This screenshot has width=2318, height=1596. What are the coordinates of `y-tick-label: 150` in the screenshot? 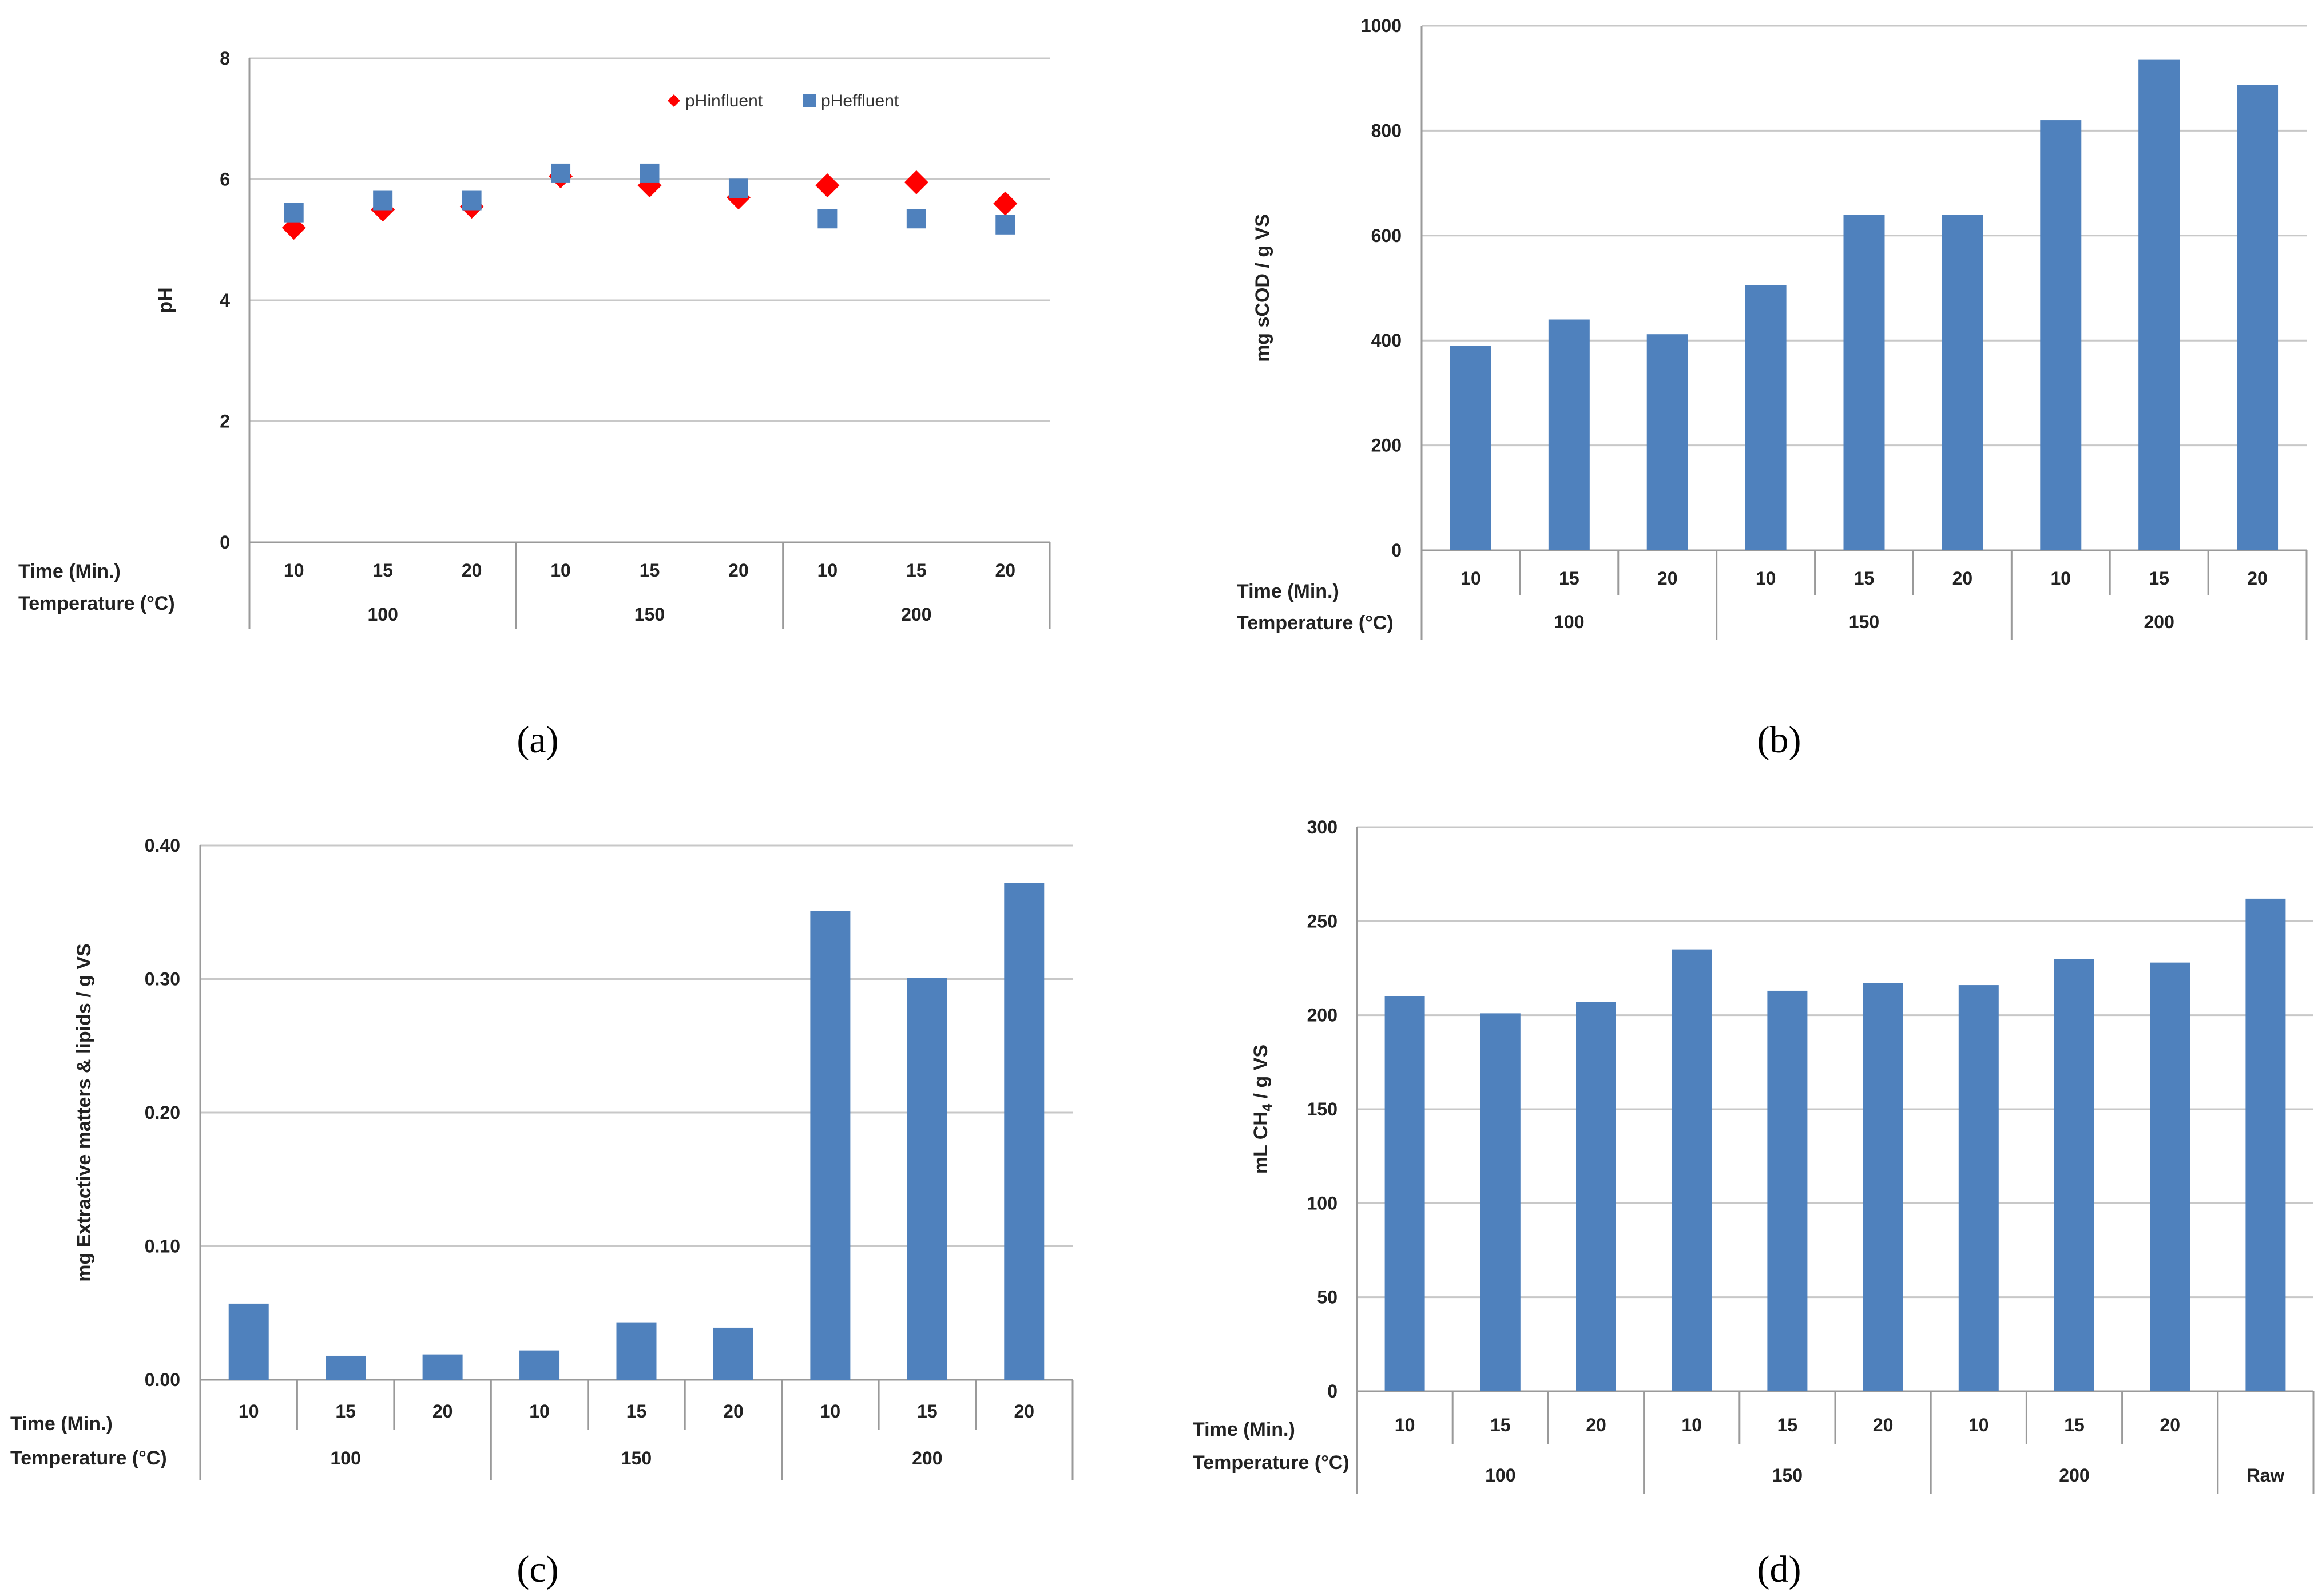 It's located at (1322, 1109).